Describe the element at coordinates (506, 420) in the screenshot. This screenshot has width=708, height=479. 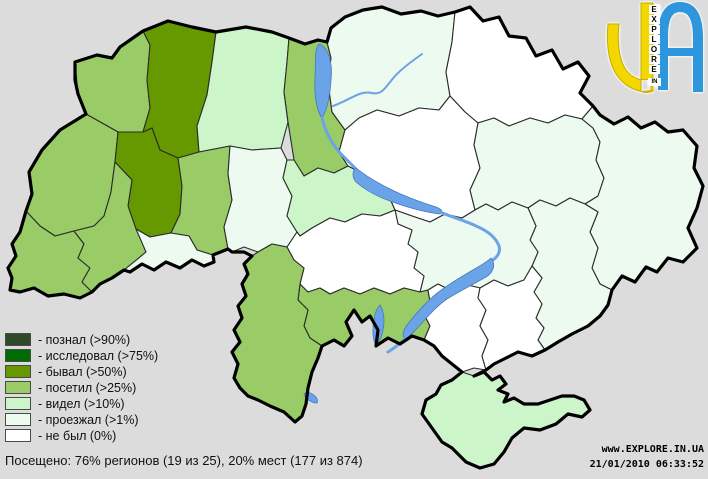
I see `region-crimea` at that location.